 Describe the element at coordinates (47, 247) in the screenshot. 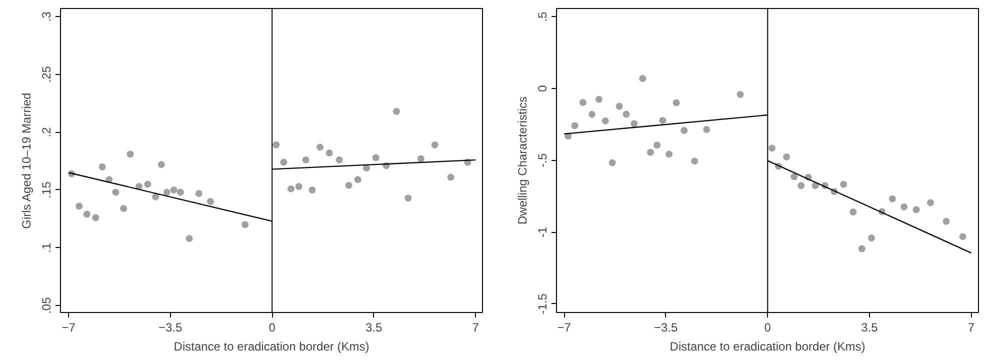

I see `y-tick-label: .1` at that location.